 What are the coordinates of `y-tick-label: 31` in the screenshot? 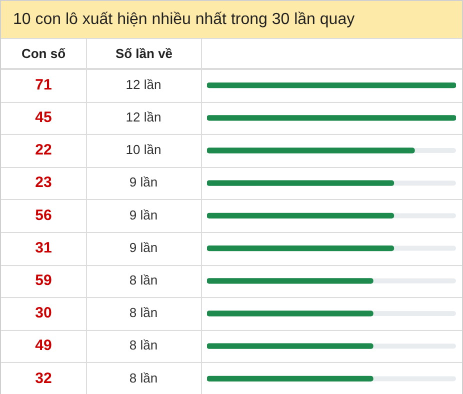 It's located at (43, 247).